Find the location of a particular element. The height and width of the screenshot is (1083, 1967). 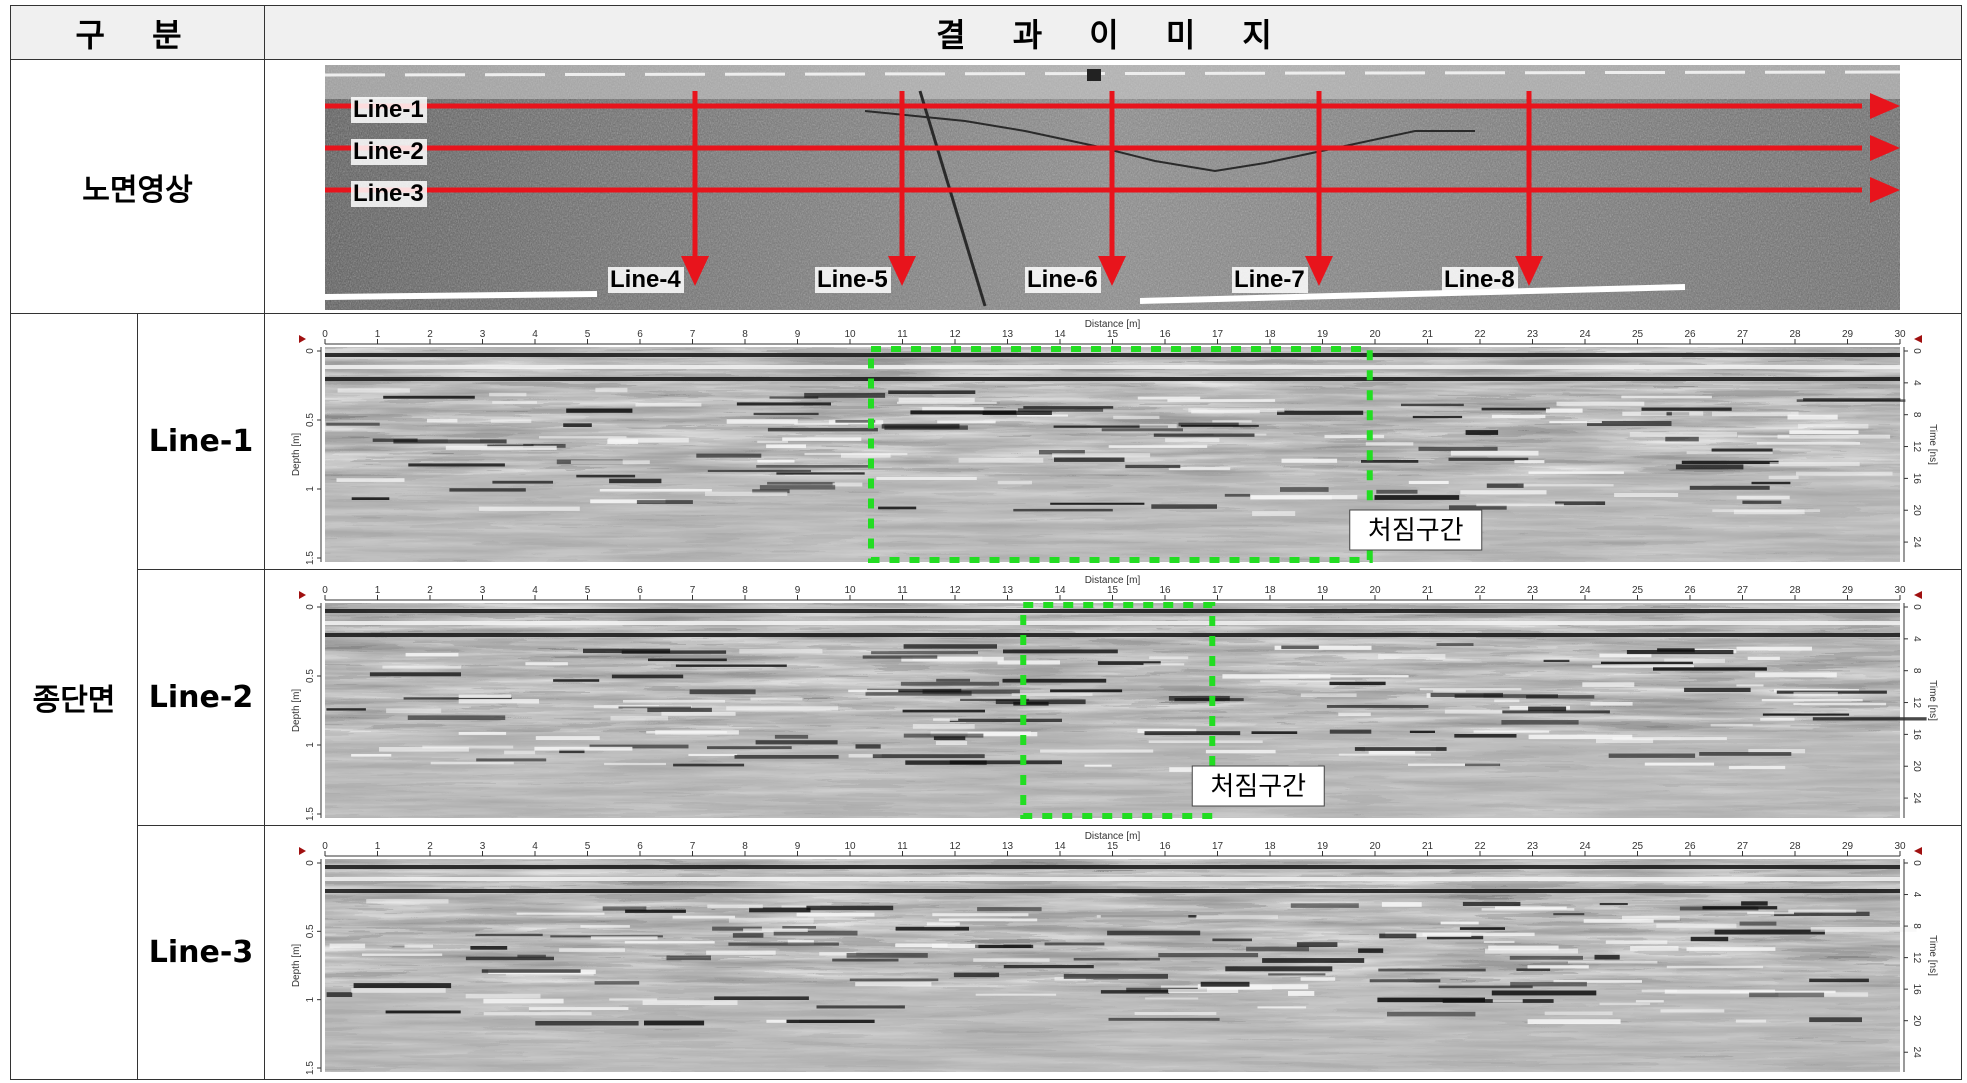

depth-tick-label: 0.5 is located at coordinates (310, 931).